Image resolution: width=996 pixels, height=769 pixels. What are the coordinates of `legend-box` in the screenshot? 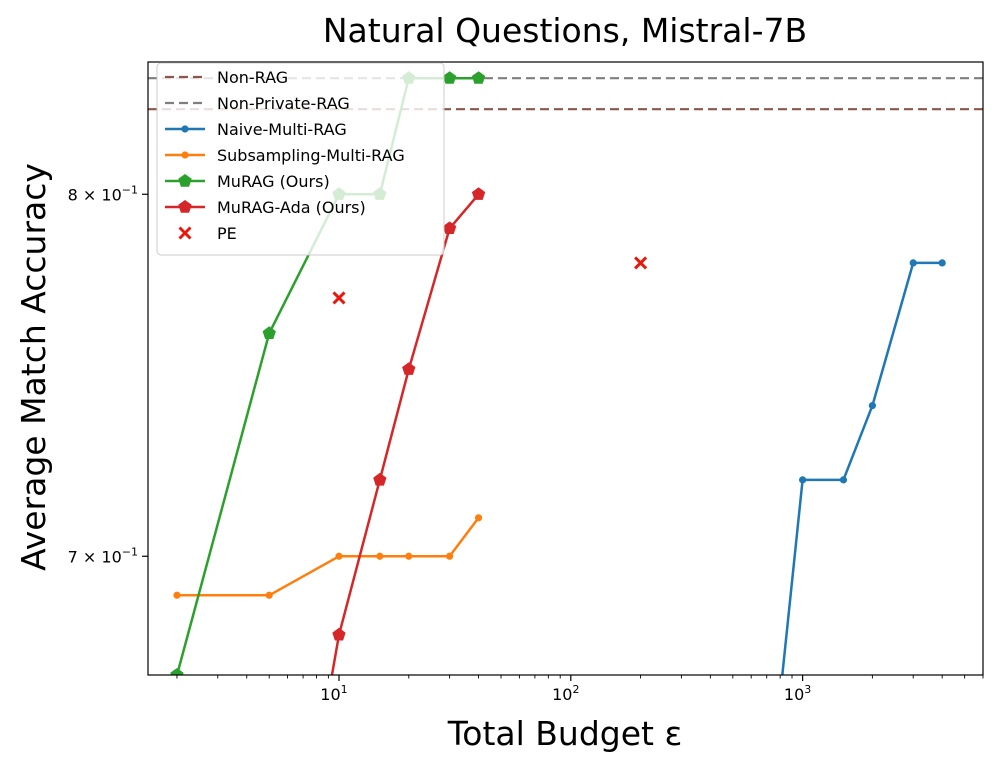 It's located at (300, 159).